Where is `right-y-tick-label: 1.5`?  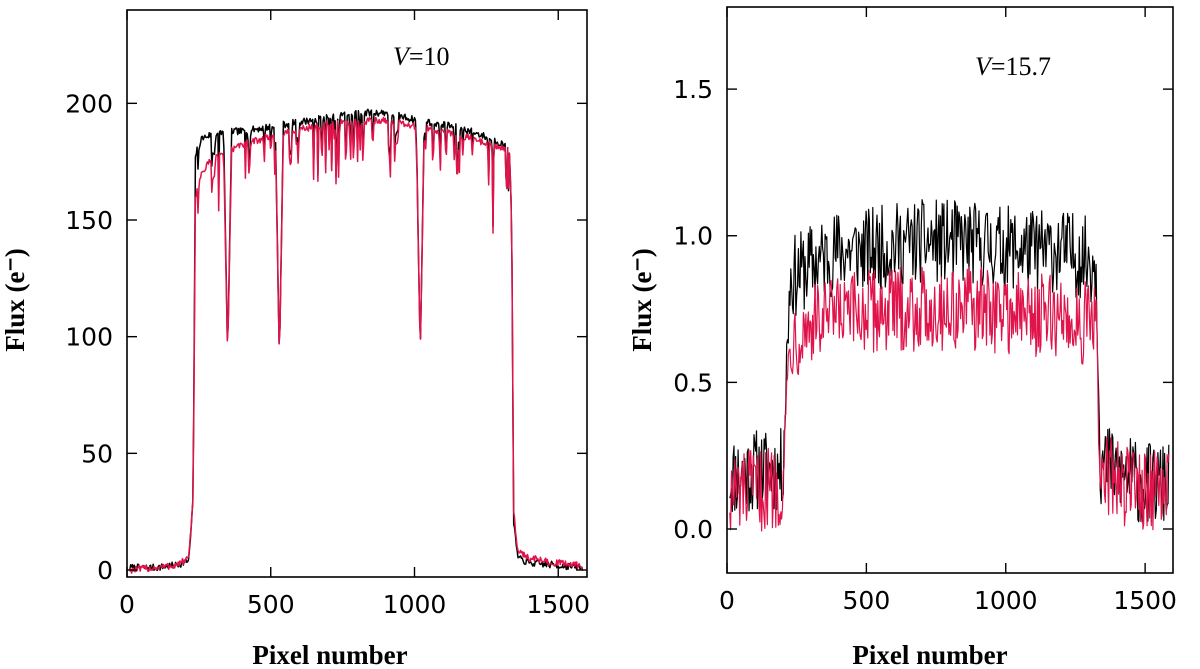
right-y-tick-label: 1.5 is located at coordinates (693, 89).